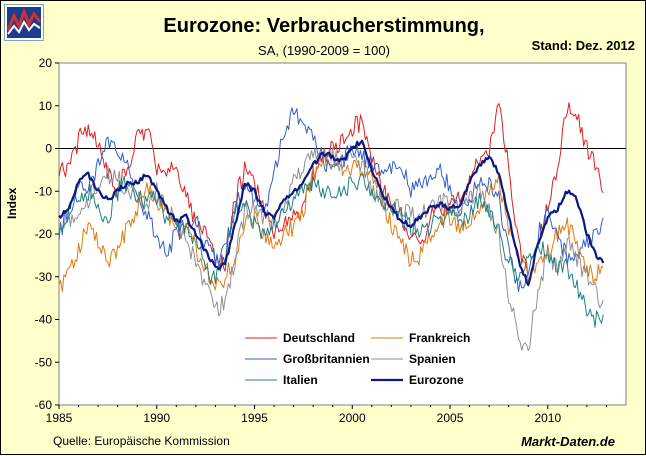 This screenshot has height=456, width=646. What do you see at coordinates (48, 149) in the screenshot?
I see `y-tick-label: 0` at bounding box center [48, 149].